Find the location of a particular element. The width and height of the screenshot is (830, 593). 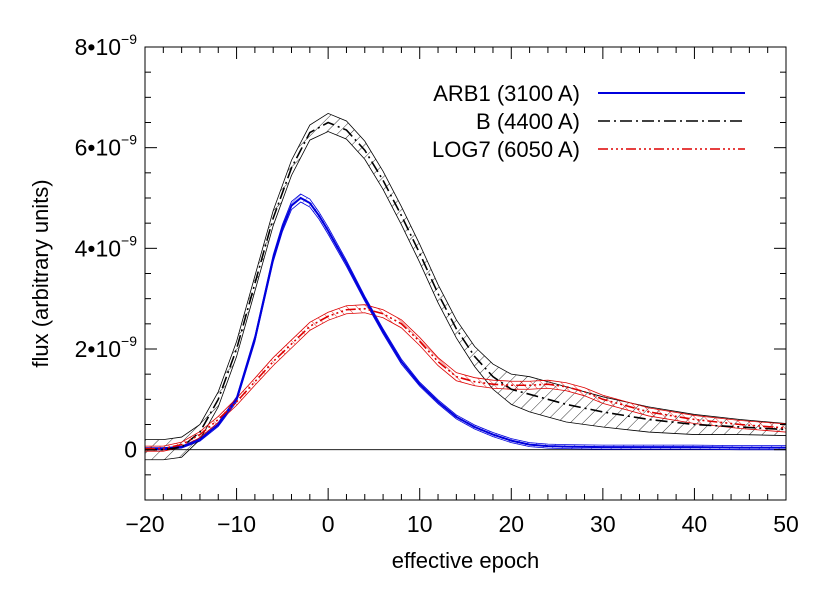

legend-label-arb1: ARB1 (3100 A) is located at coordinates (506, 93).